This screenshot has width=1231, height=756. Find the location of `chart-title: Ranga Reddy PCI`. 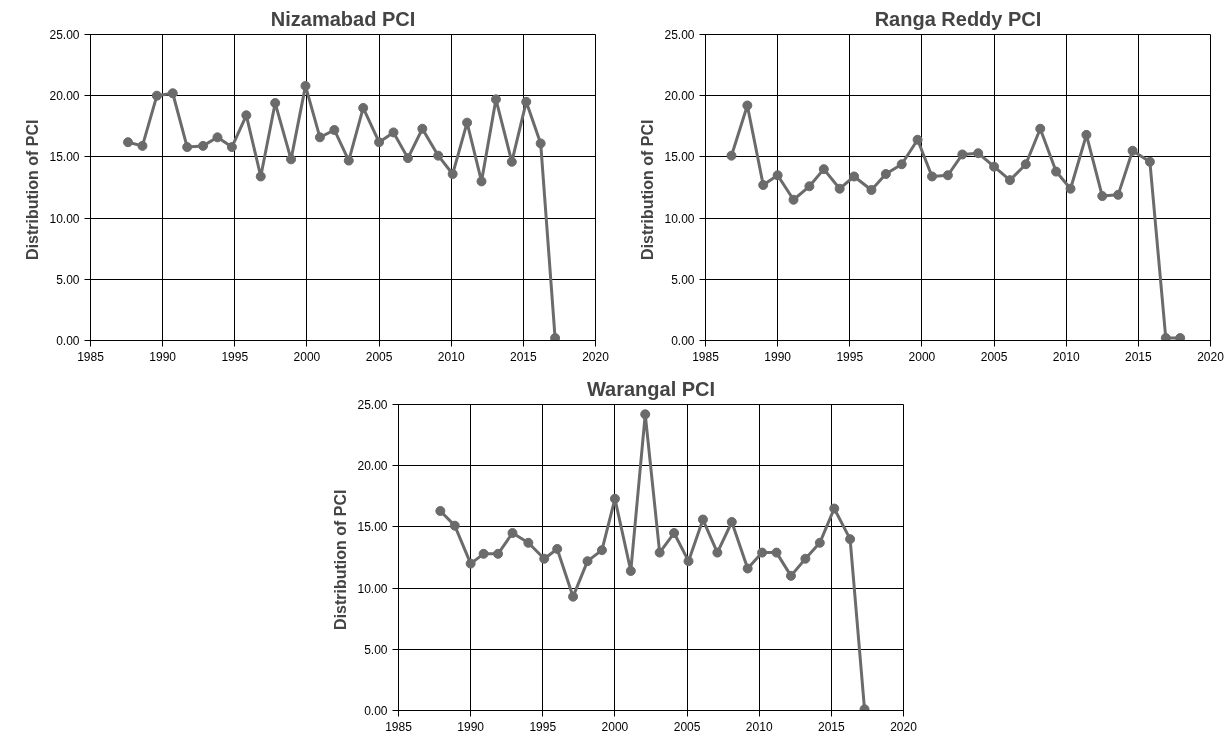

chart-title: Ranga Reddy PCI is located at coordinates (958, 18).